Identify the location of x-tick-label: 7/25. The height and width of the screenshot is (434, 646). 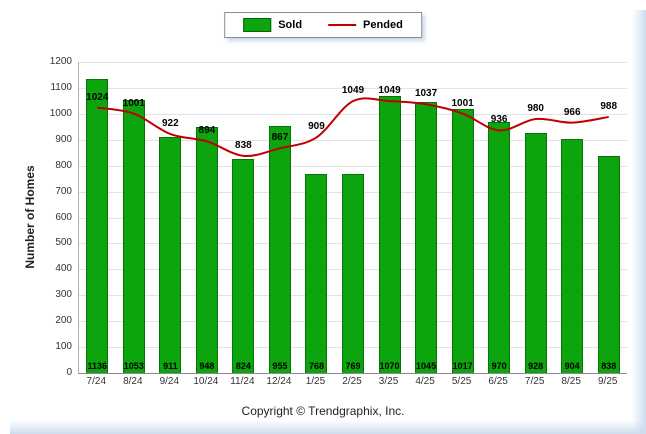
(534, 381).